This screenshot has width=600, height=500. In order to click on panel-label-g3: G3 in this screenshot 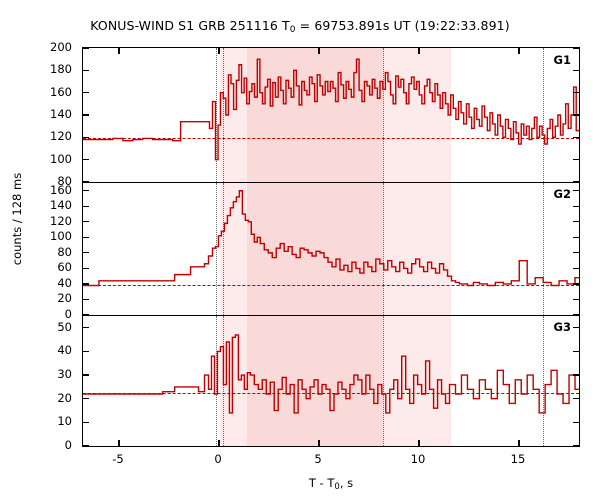, I will do `click(562, 327)`.